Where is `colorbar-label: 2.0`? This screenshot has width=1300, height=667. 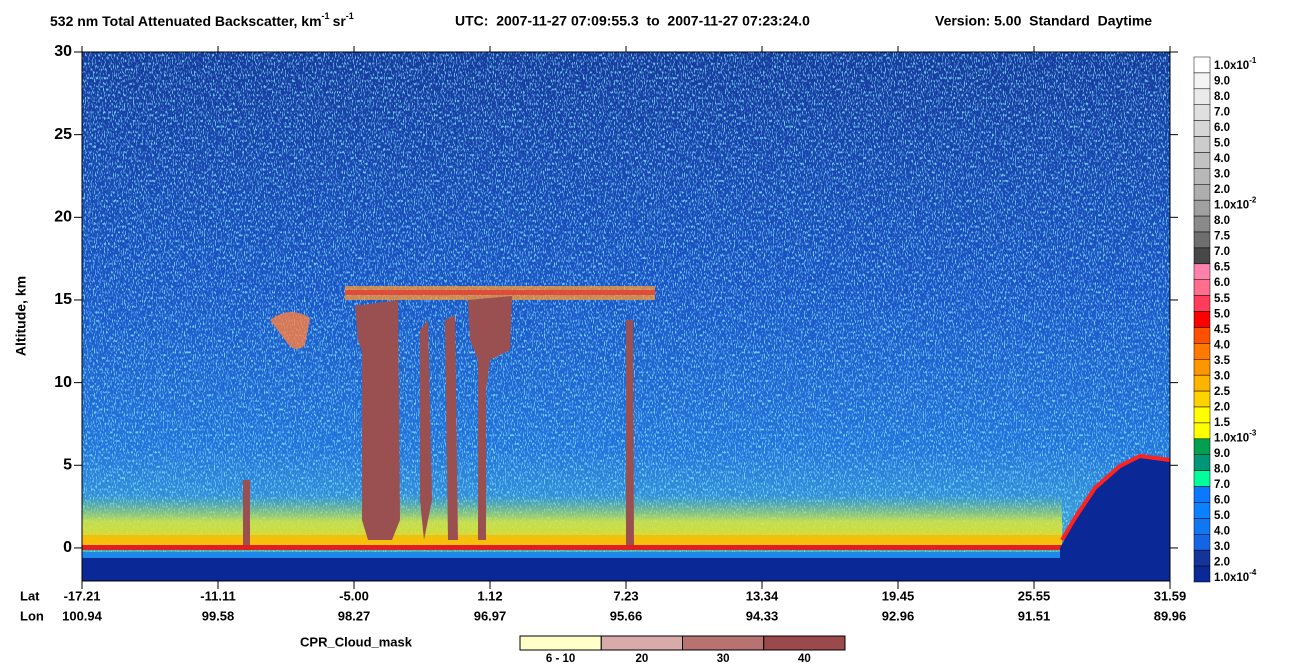
colorbar-label: 2.0 is located at coordinates (1222, 190).